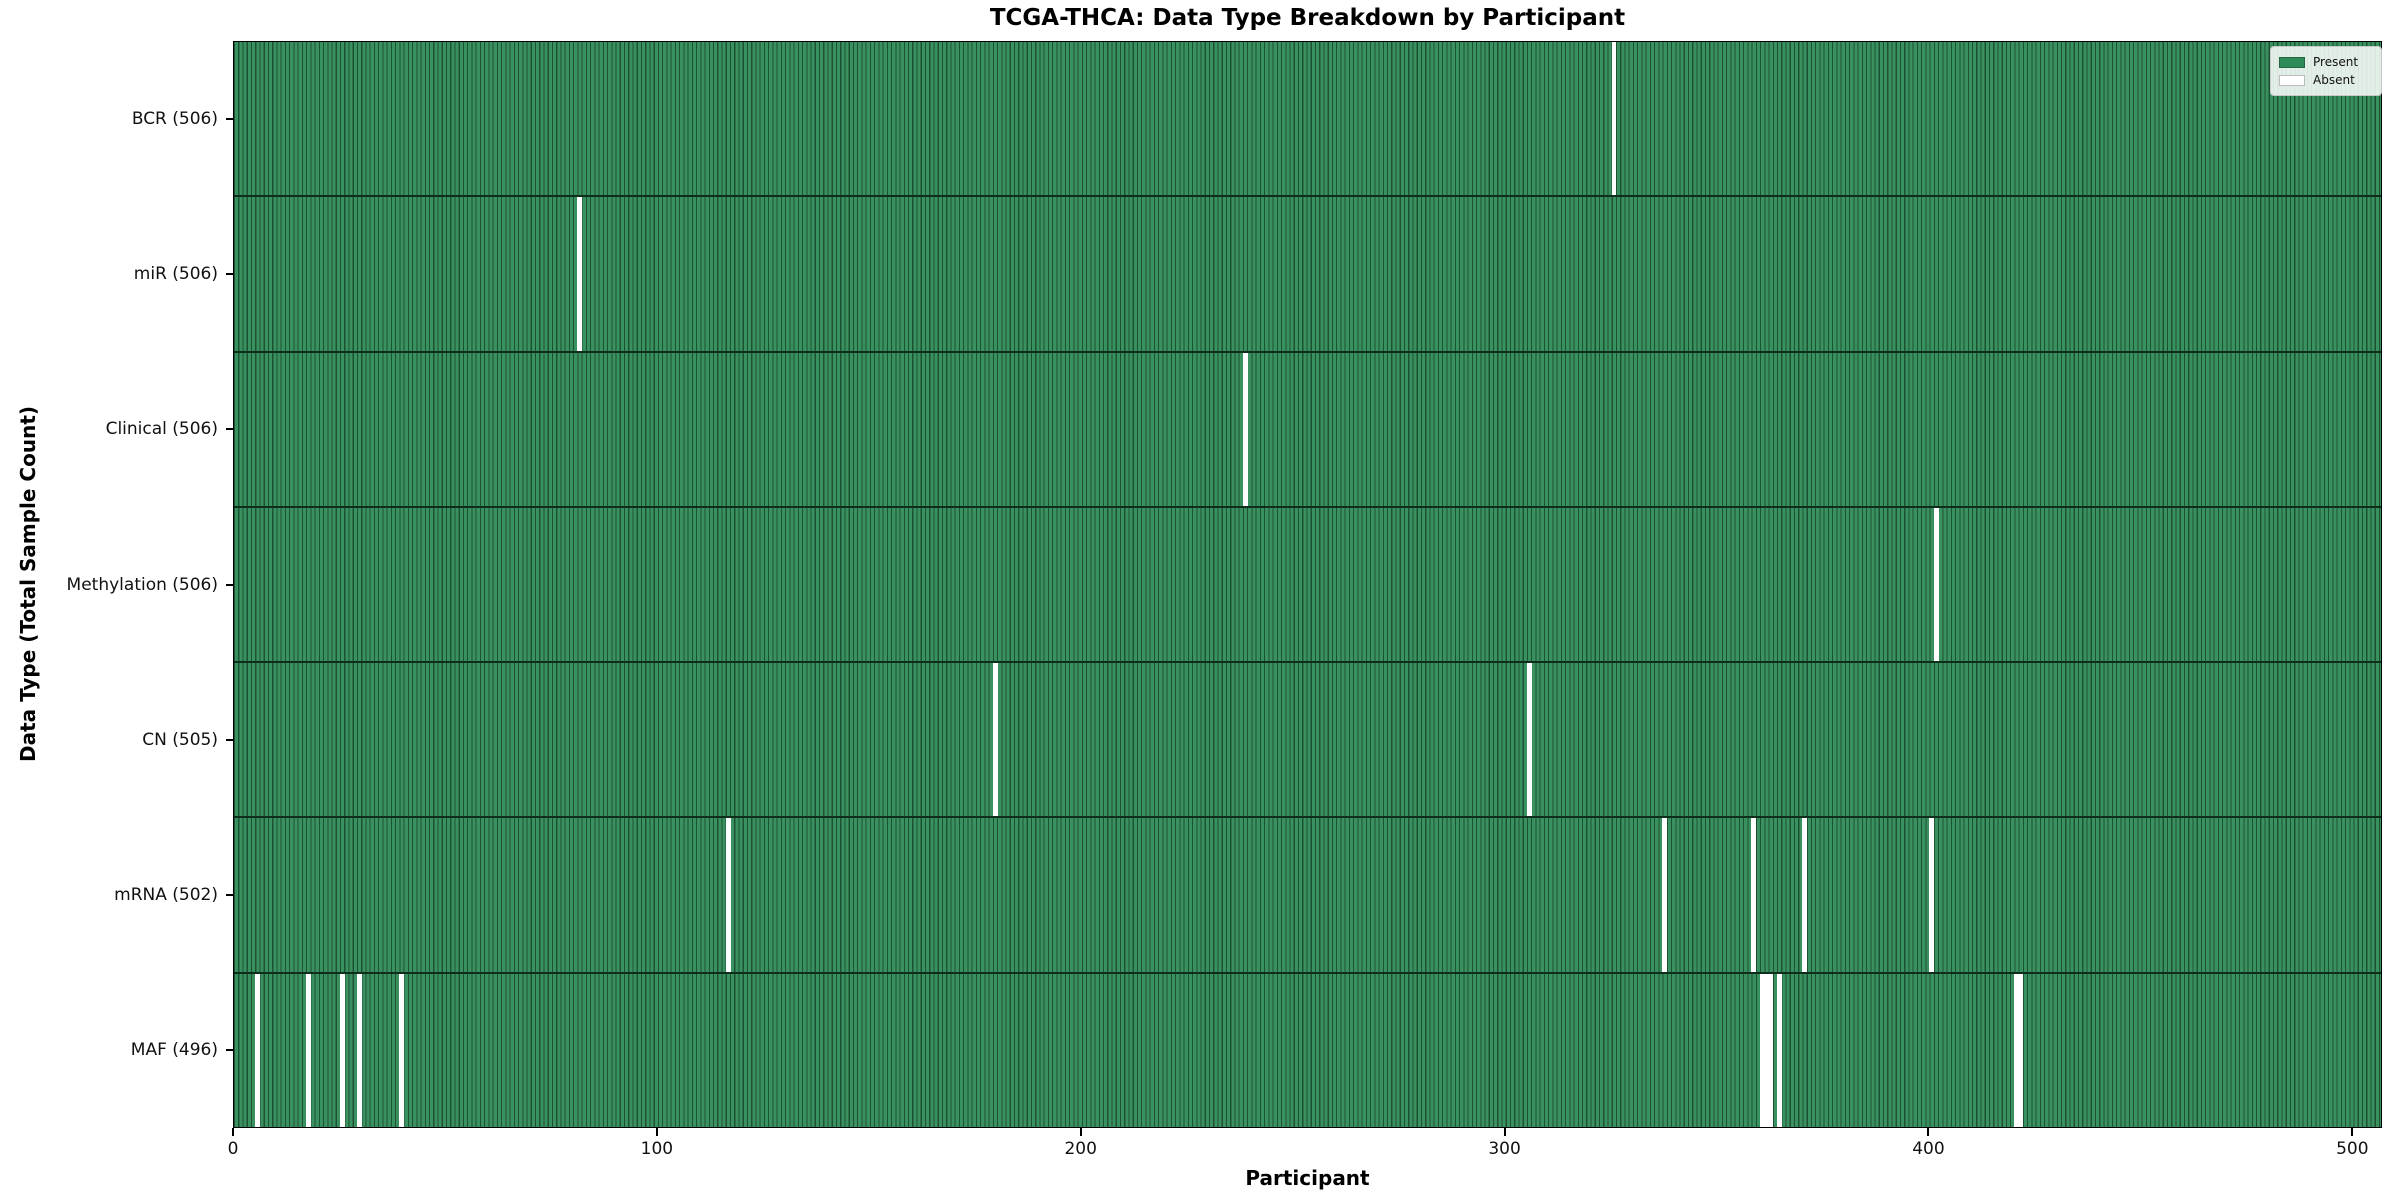 The image size is (2400, 1200). What do you see at coordinates (233, 1149) in the screenshot?
I see `xtick-label-0: 0` at bounding box center [233, 1149].